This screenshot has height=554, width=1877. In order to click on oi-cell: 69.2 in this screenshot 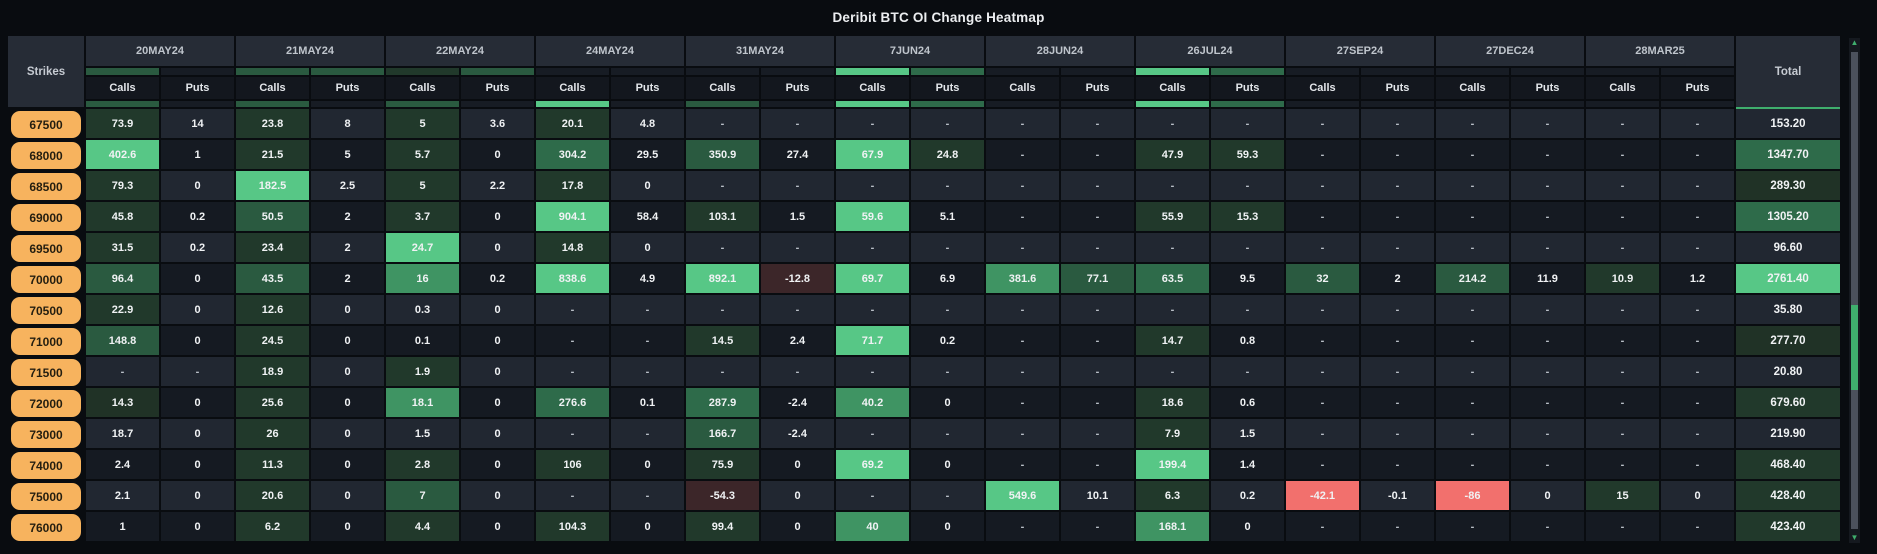, I will do `click(872, 464)`.